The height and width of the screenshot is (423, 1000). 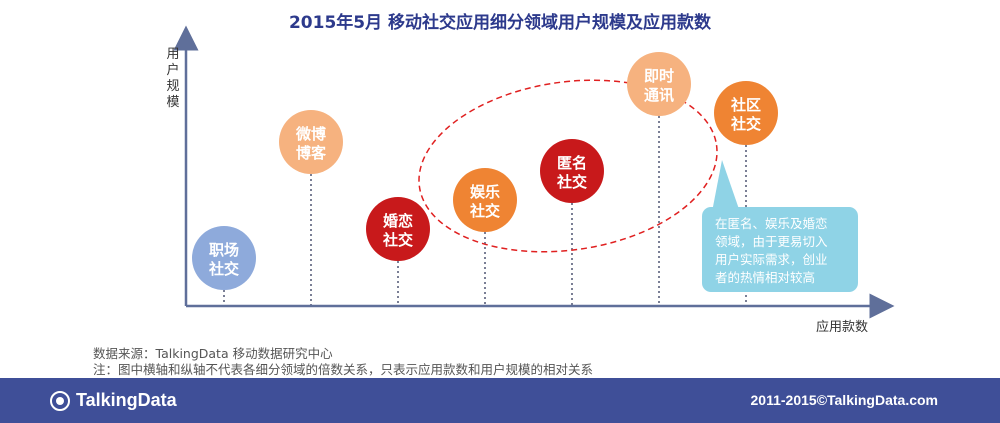 I want to click on bubble-label: 匿名, so click(x=572, y=163).